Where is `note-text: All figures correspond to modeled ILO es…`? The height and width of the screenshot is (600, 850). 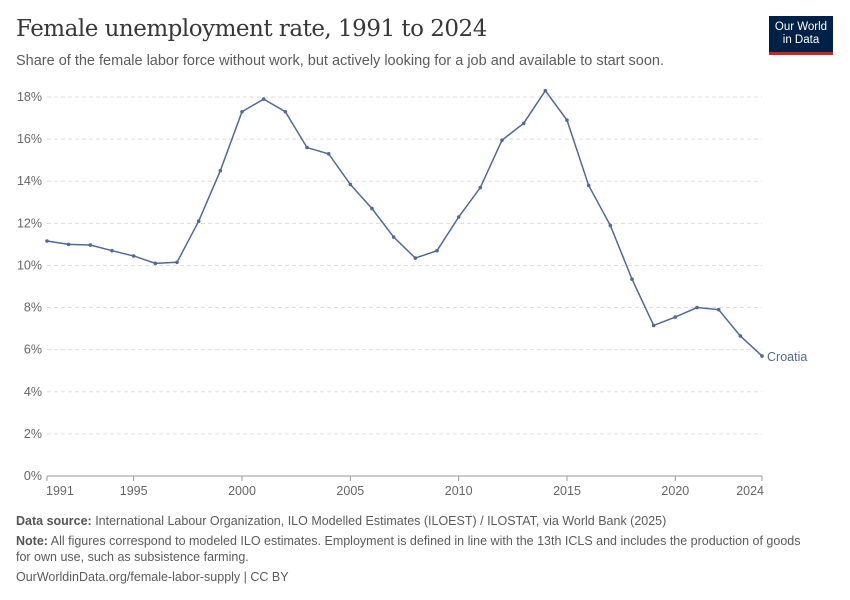 note-text: All figures correspond to modeled ILO es… is located at coordinates (408, 549).